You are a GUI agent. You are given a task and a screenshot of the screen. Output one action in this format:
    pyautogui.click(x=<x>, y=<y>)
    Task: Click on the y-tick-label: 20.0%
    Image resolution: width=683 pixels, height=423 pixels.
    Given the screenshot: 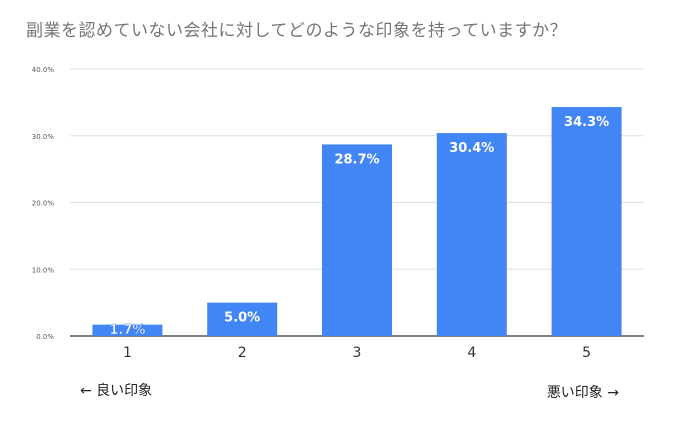 What is the action you would take?
    pyautogui.click(x=43, y=204)
    